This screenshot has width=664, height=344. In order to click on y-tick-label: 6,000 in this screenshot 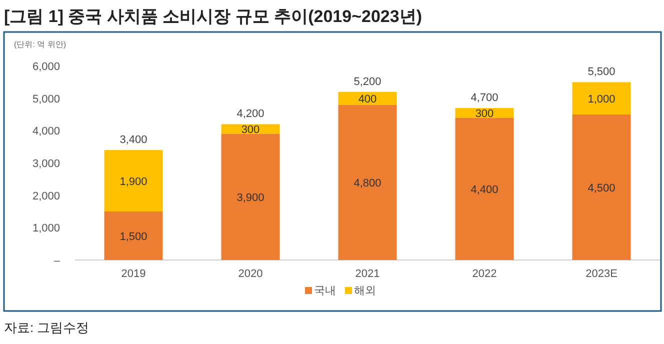, I will do `click(46, 67)`.